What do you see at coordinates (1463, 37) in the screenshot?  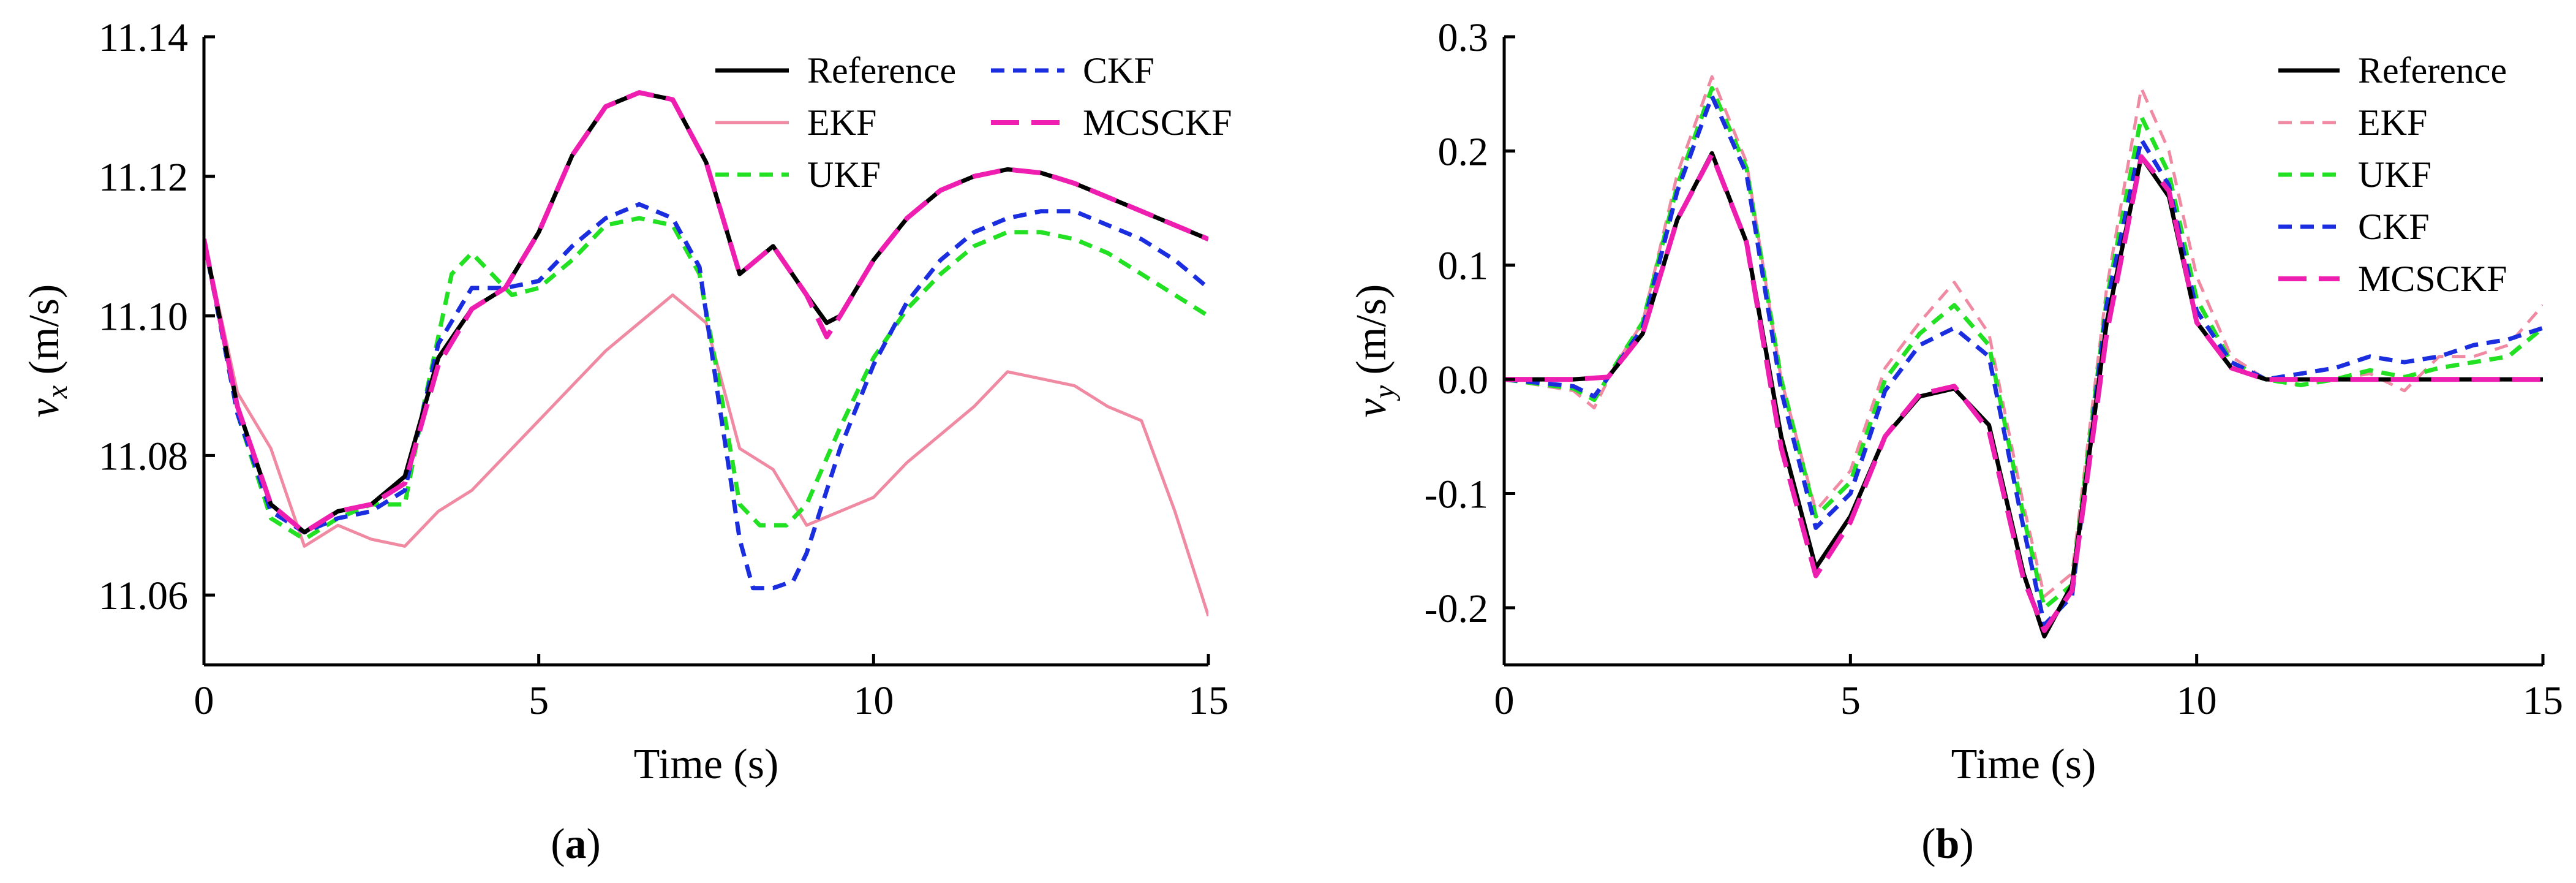 I see `y-tick-label: 0.3` at bounding box center [1463, 37].